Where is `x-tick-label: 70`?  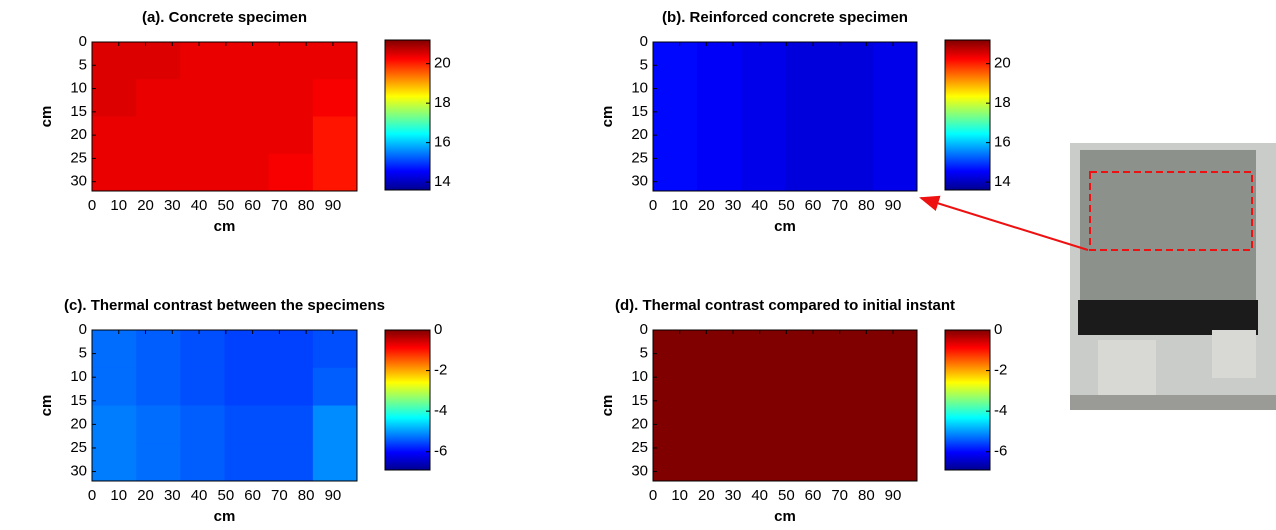 x-tick-label: 70 is located at coordinates (839, 205).